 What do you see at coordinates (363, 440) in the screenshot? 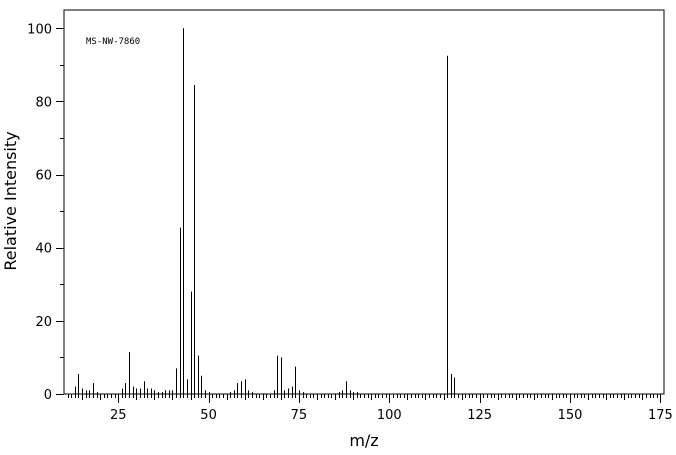
I see `x-axis-label: m/z` at bounding box center [363, 440].